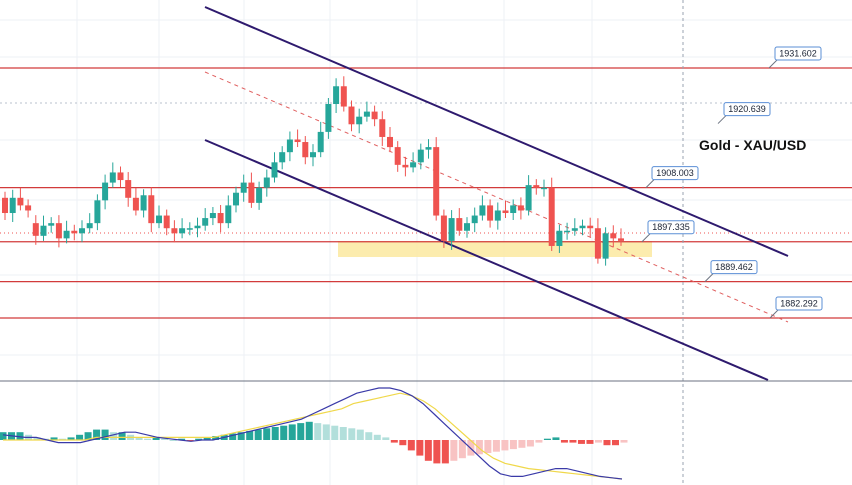 The width and height of the screenshot is (852, 485). What do you see at coordinates (671, 227) in the screenshot?
I see `level-label-box-1897.335` at bounding box center [671, 227].